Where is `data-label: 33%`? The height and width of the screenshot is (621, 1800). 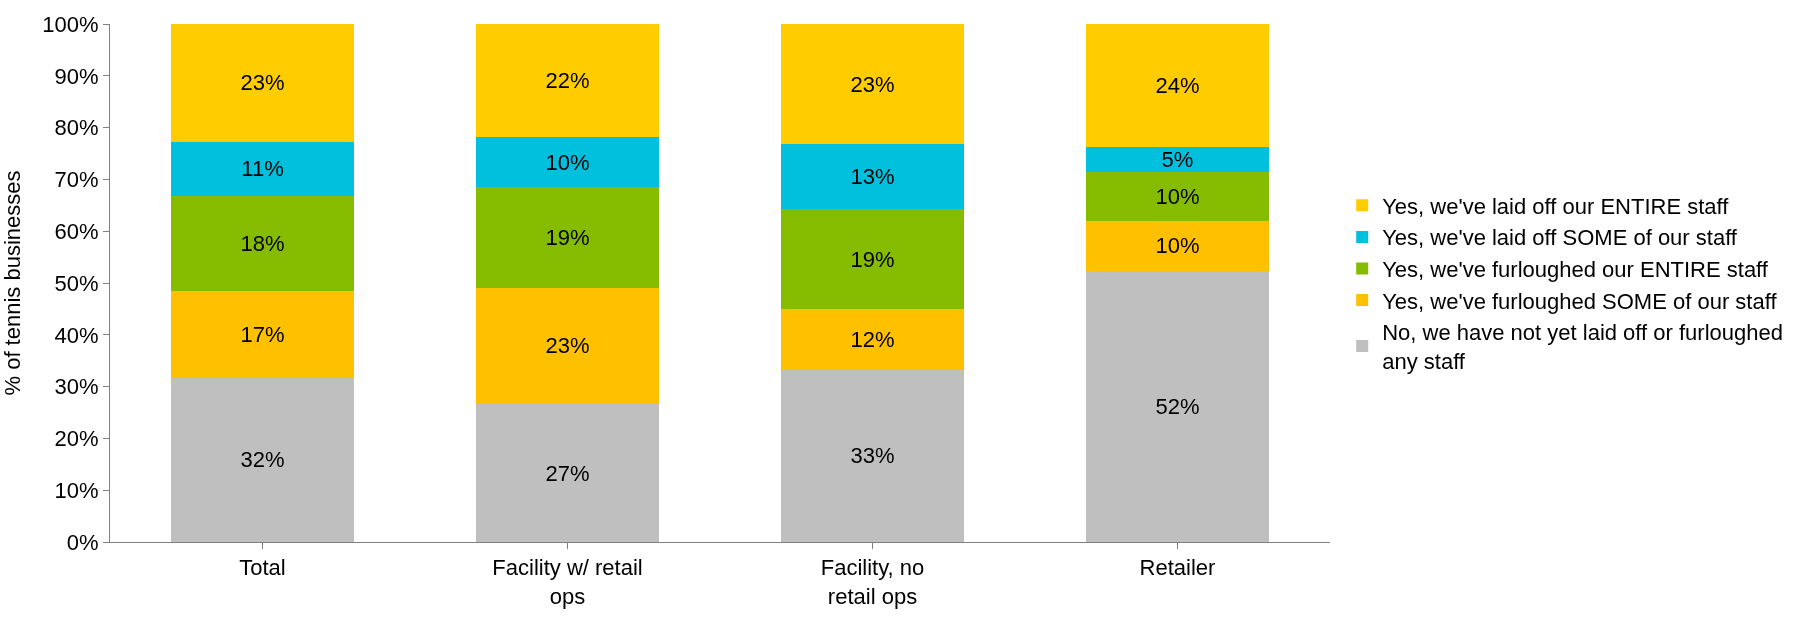
data-label: 33% is located at coordinates (872, 456).